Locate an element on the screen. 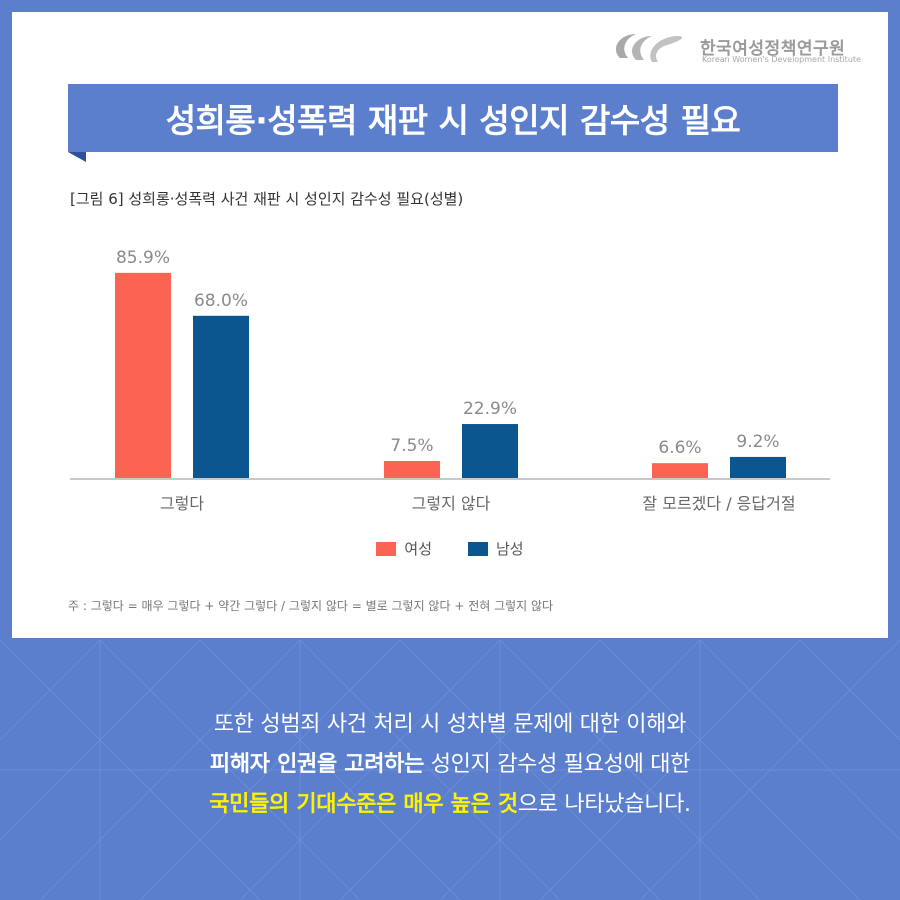  org-name-korean: 한국여성정책연구원 is located at coordinates (773, 49).